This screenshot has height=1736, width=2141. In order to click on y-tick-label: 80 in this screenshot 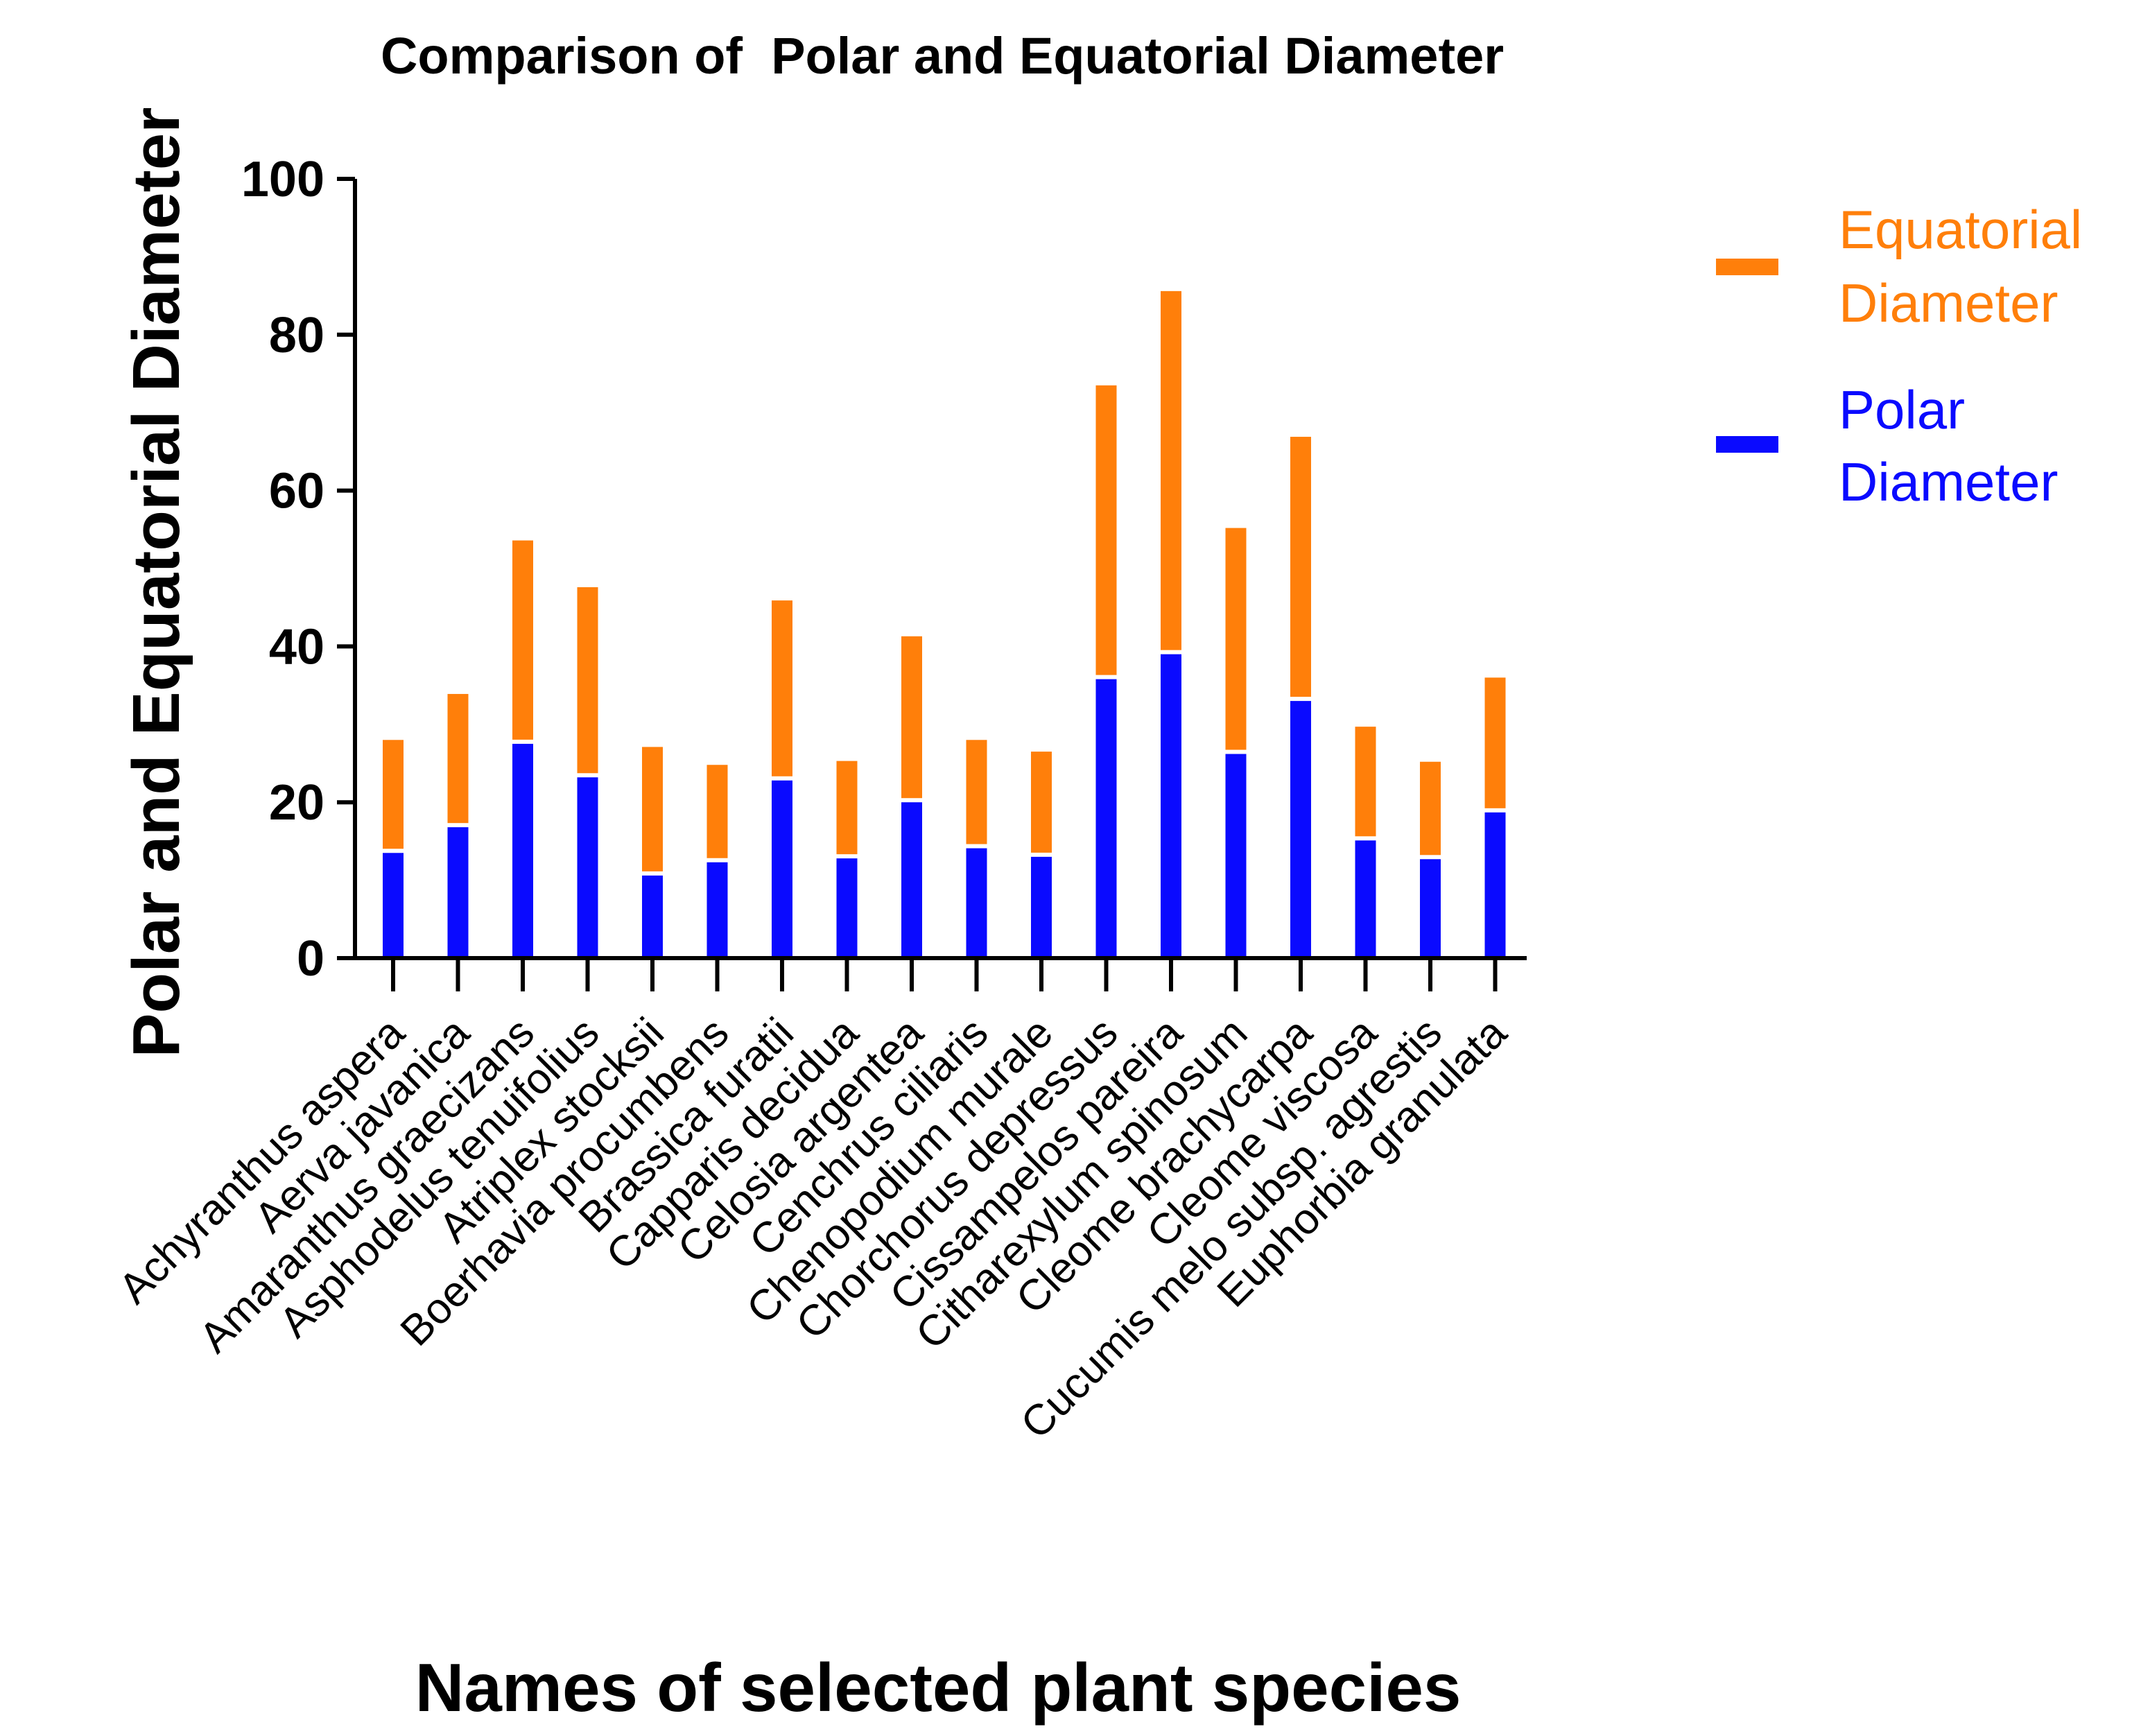, I will do `click(296, 336)`.